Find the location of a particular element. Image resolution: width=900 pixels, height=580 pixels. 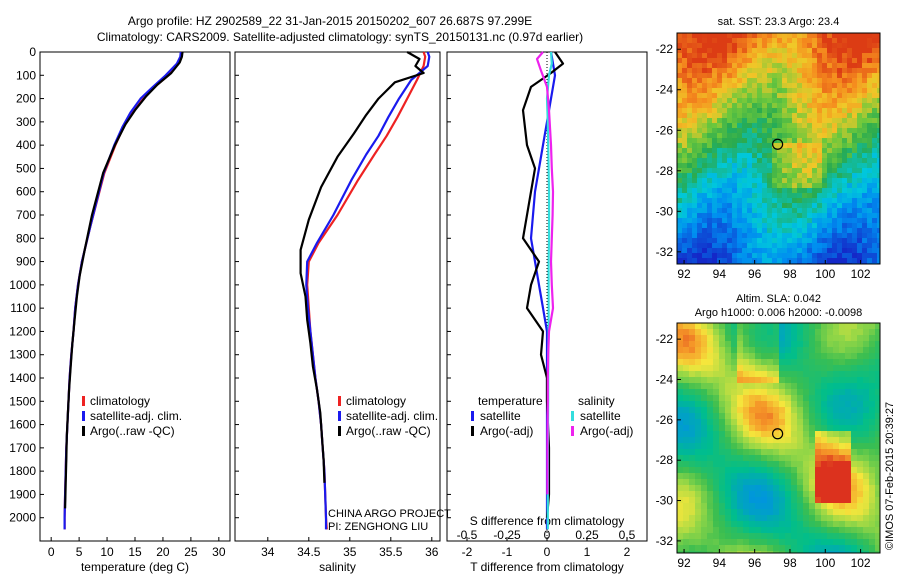

y-tick-label: 600 is located at coordinates (26, 192).